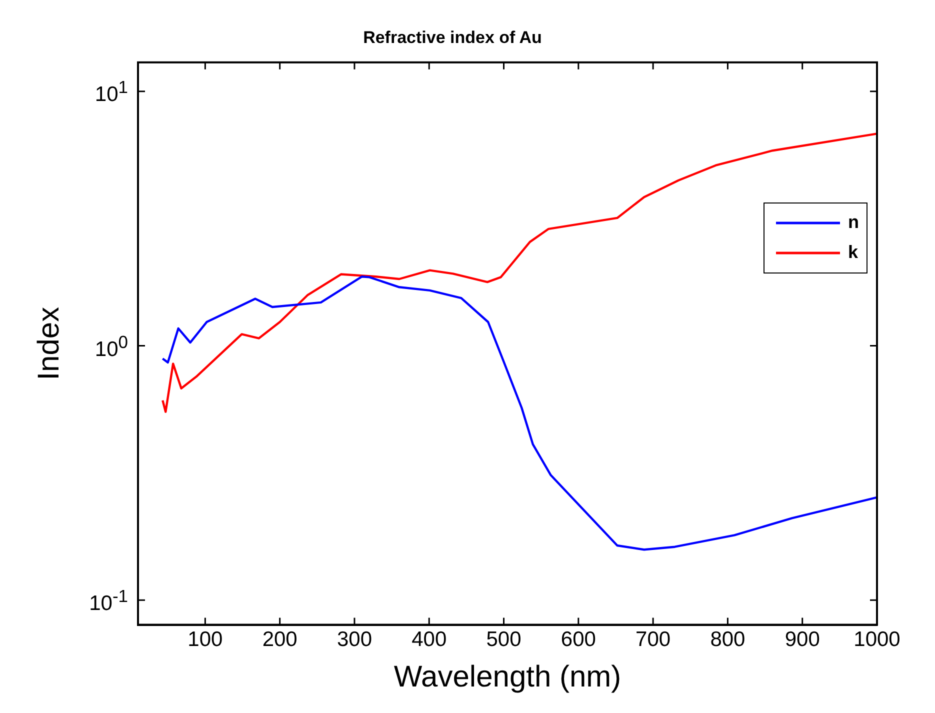 This screenshot has height=713, width=935. Describe the element at coordinates (728, 640) in the screenshot. I see `x-tick-label: 800` at that location.